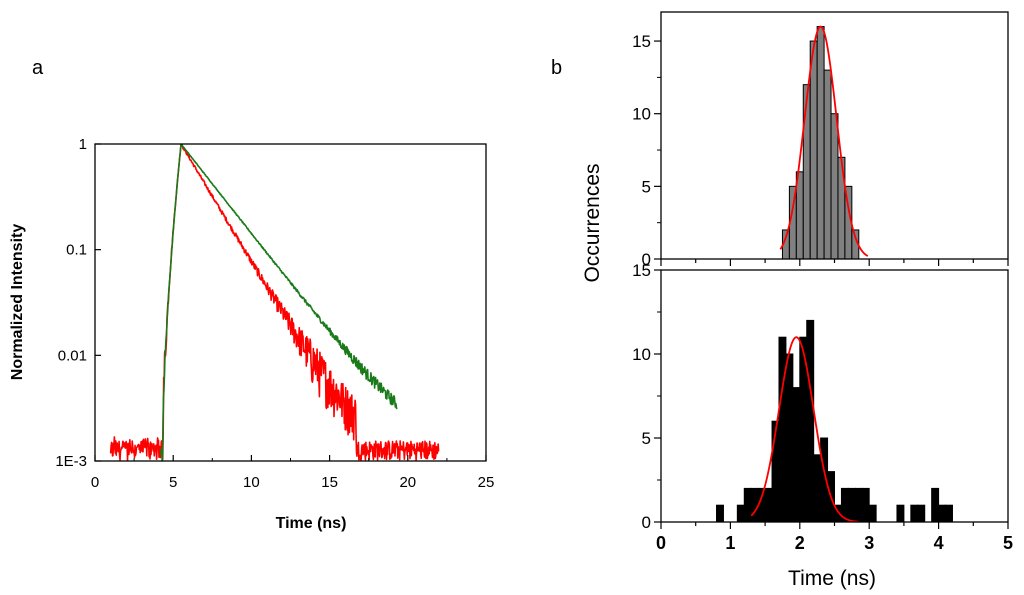 Image resolution: width=1024 pixels, height=595 pixels. Describe the element at coordinates (646, 438) in the screenshot. I see `panel-b-bottom-y-tick-label: 5` at that location.